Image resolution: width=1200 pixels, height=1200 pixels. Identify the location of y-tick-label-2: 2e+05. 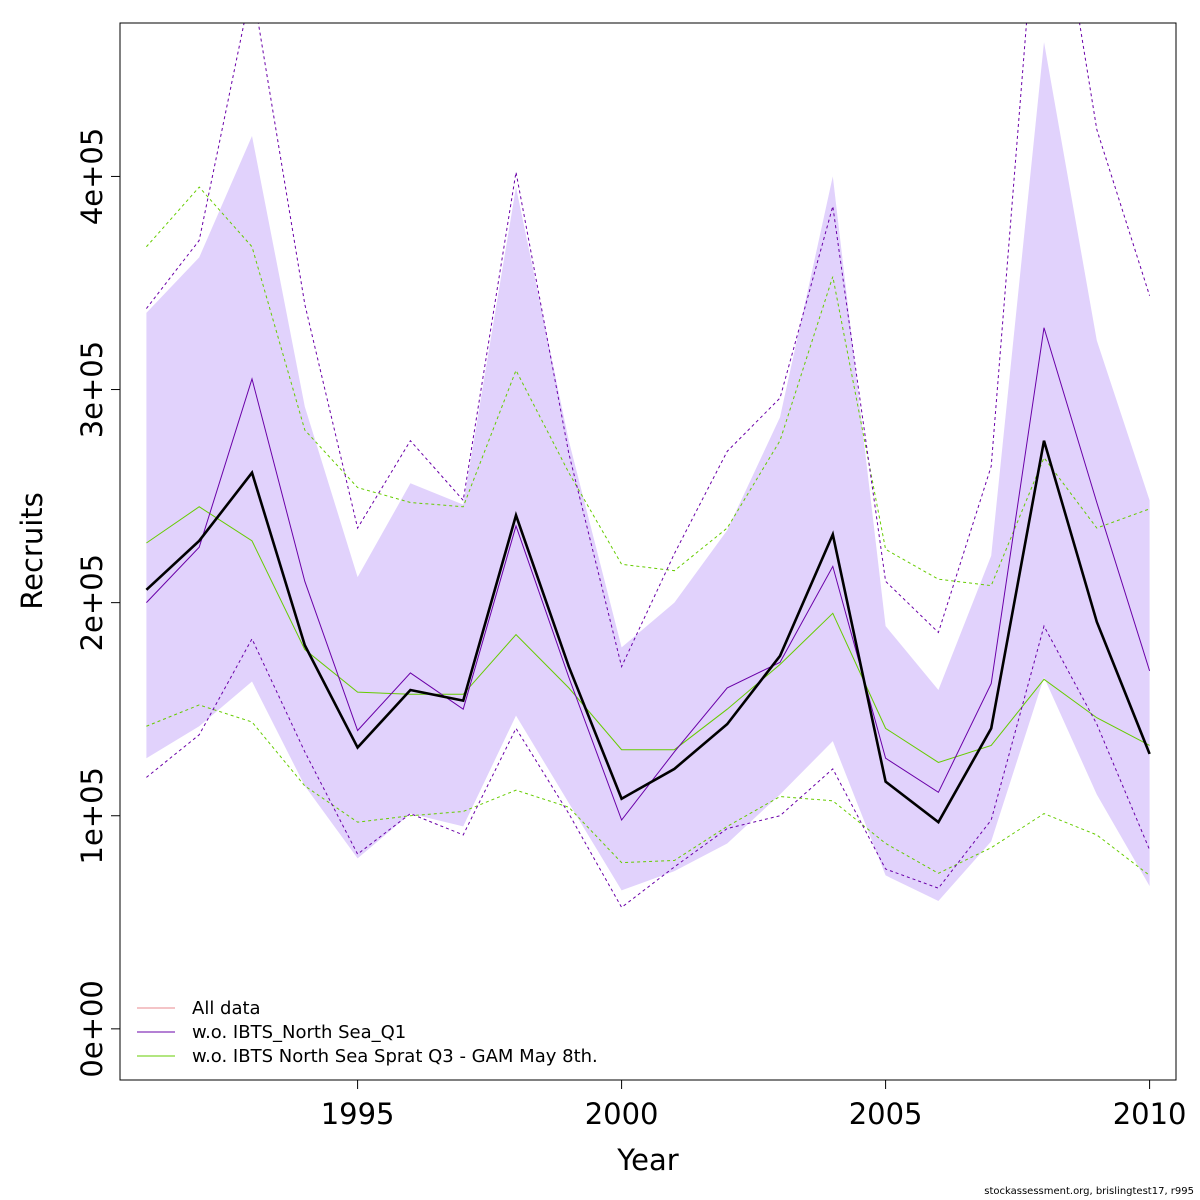
(92, 603).